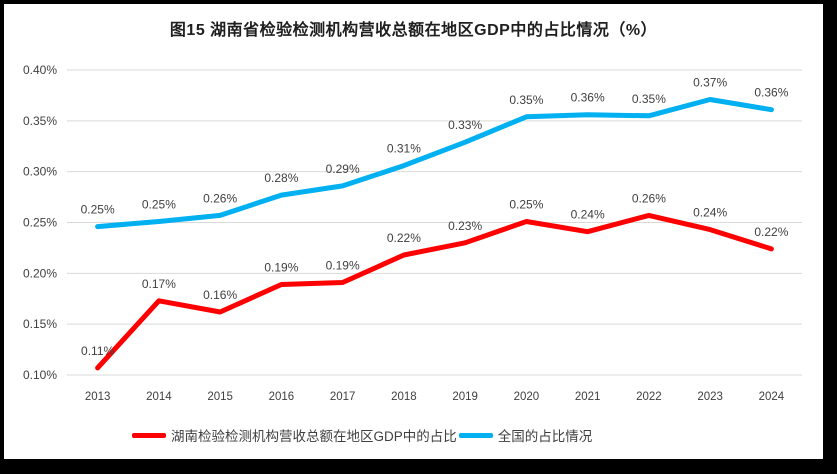 Image resolution: width=837 pixels, height=474 pixels. I want to click on data-label-series0: 0.25%, so click(526, 204).